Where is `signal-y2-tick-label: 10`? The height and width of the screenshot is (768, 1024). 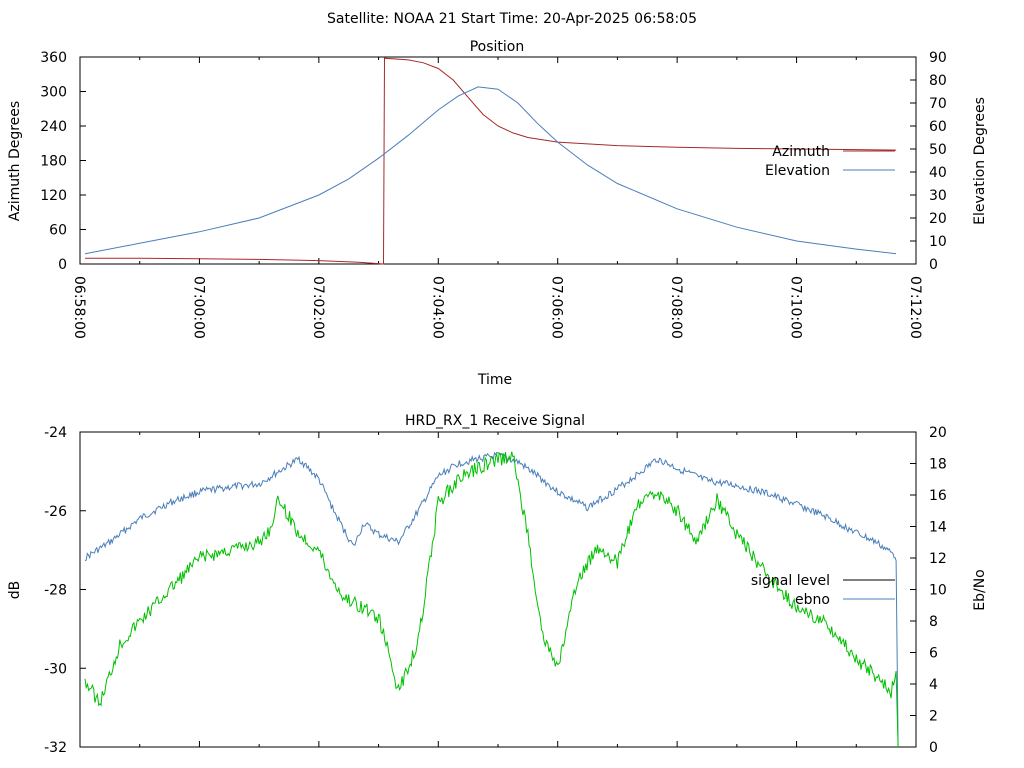 signal-y2-tick-label: 10 is located at coordinates (938, 591).